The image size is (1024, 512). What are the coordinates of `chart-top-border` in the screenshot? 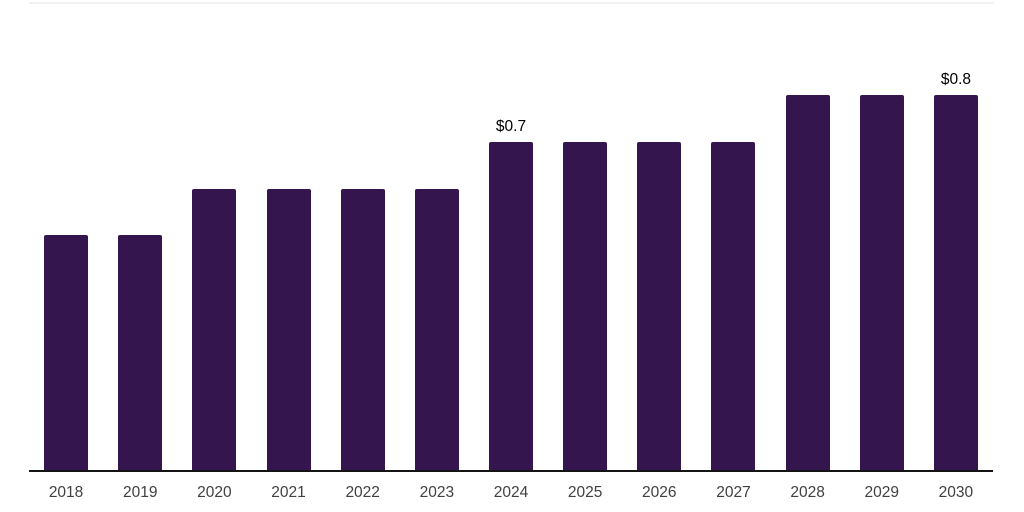 It's located at (511, 3).